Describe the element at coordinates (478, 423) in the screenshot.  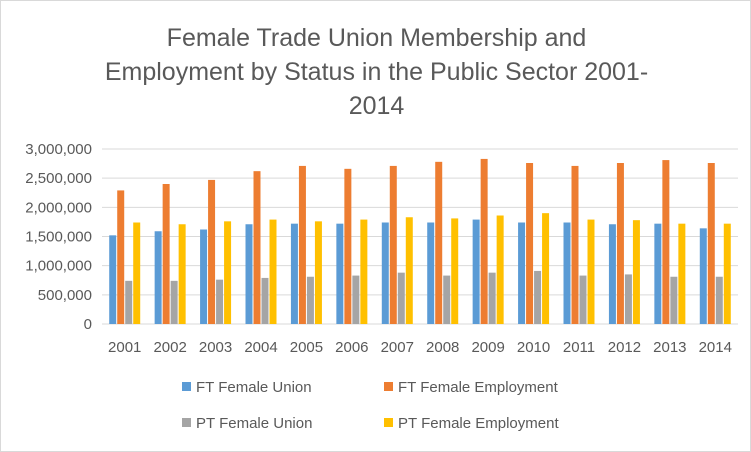
I see `legend-label: PT Female Employment` at that location.